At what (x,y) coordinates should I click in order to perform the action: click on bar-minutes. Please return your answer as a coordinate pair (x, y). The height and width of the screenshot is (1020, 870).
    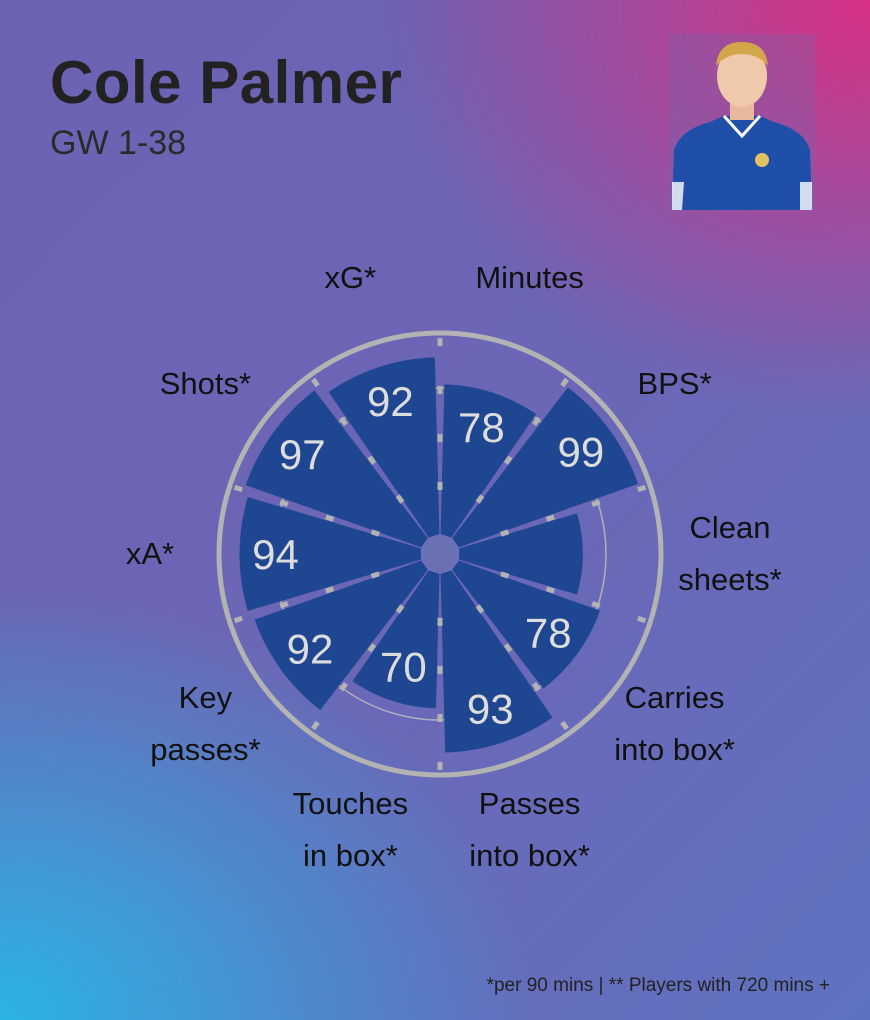
    Looking at the image, I should click on (488, 461).